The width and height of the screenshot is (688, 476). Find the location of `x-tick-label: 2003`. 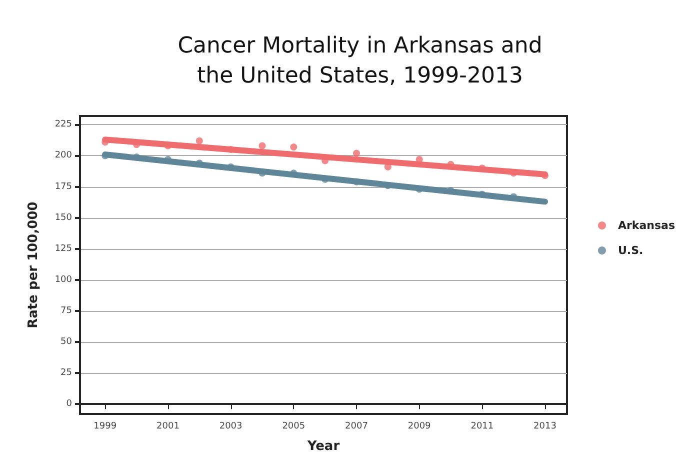

x-tick-label: 2003 is located at coordinates (230, 427).